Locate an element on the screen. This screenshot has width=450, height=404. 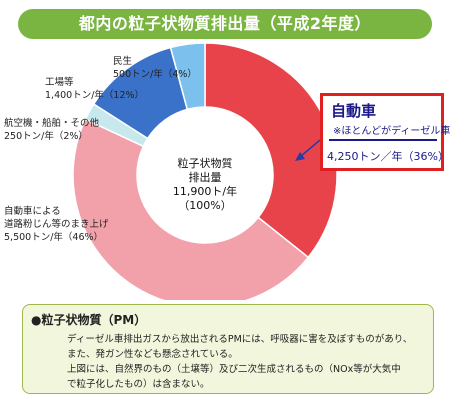
label-minsei-name: 民生 is located at coordinates (123, 61).